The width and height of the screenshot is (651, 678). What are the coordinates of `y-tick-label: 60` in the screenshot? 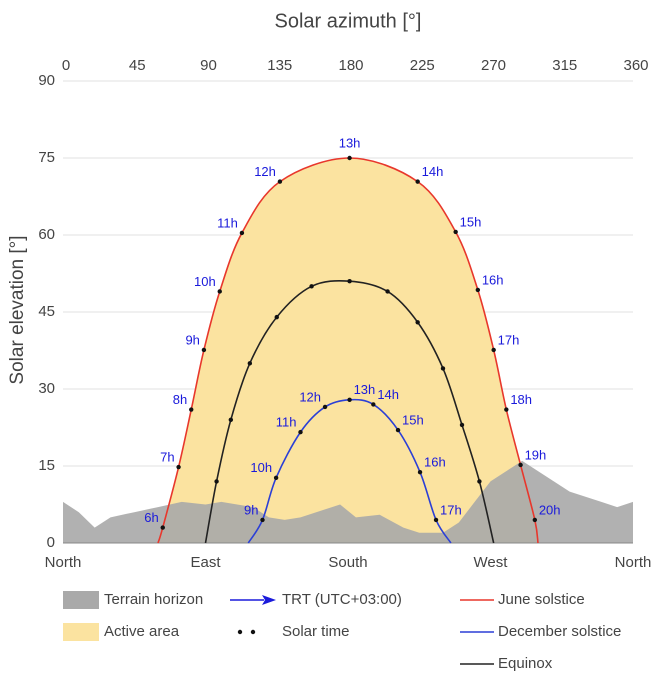 It's located at (46, 234).